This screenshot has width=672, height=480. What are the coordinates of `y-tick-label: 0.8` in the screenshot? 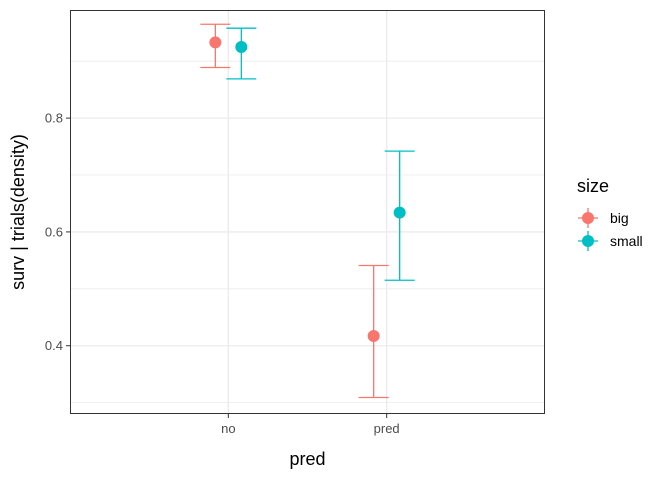 It's located at (54, 118).